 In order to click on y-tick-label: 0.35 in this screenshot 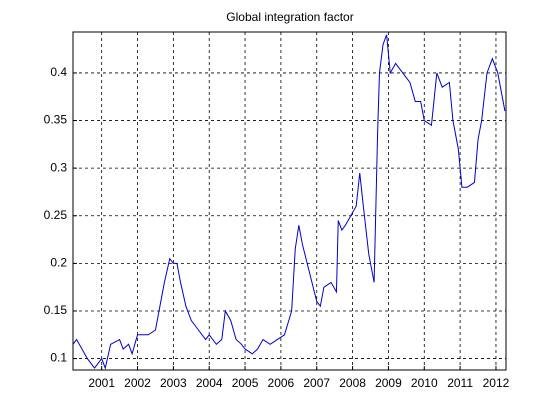, I will do `click(56, 120)`.